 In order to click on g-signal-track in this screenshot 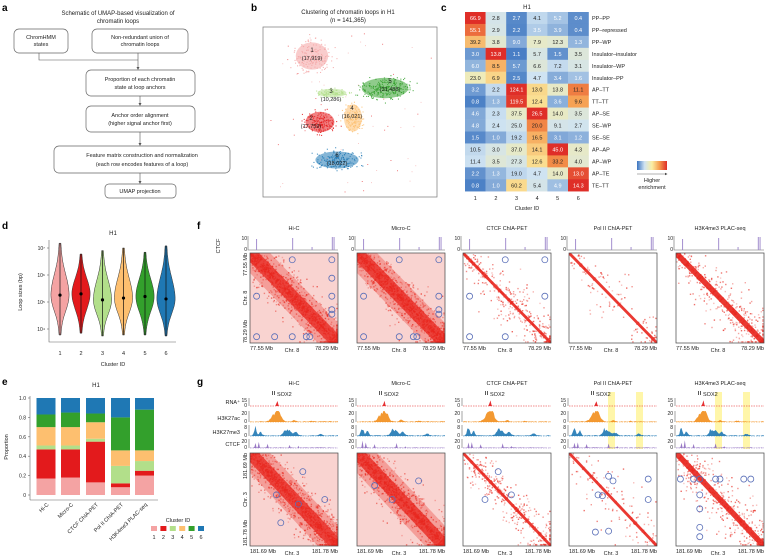, I will do `click(294, 416)`.